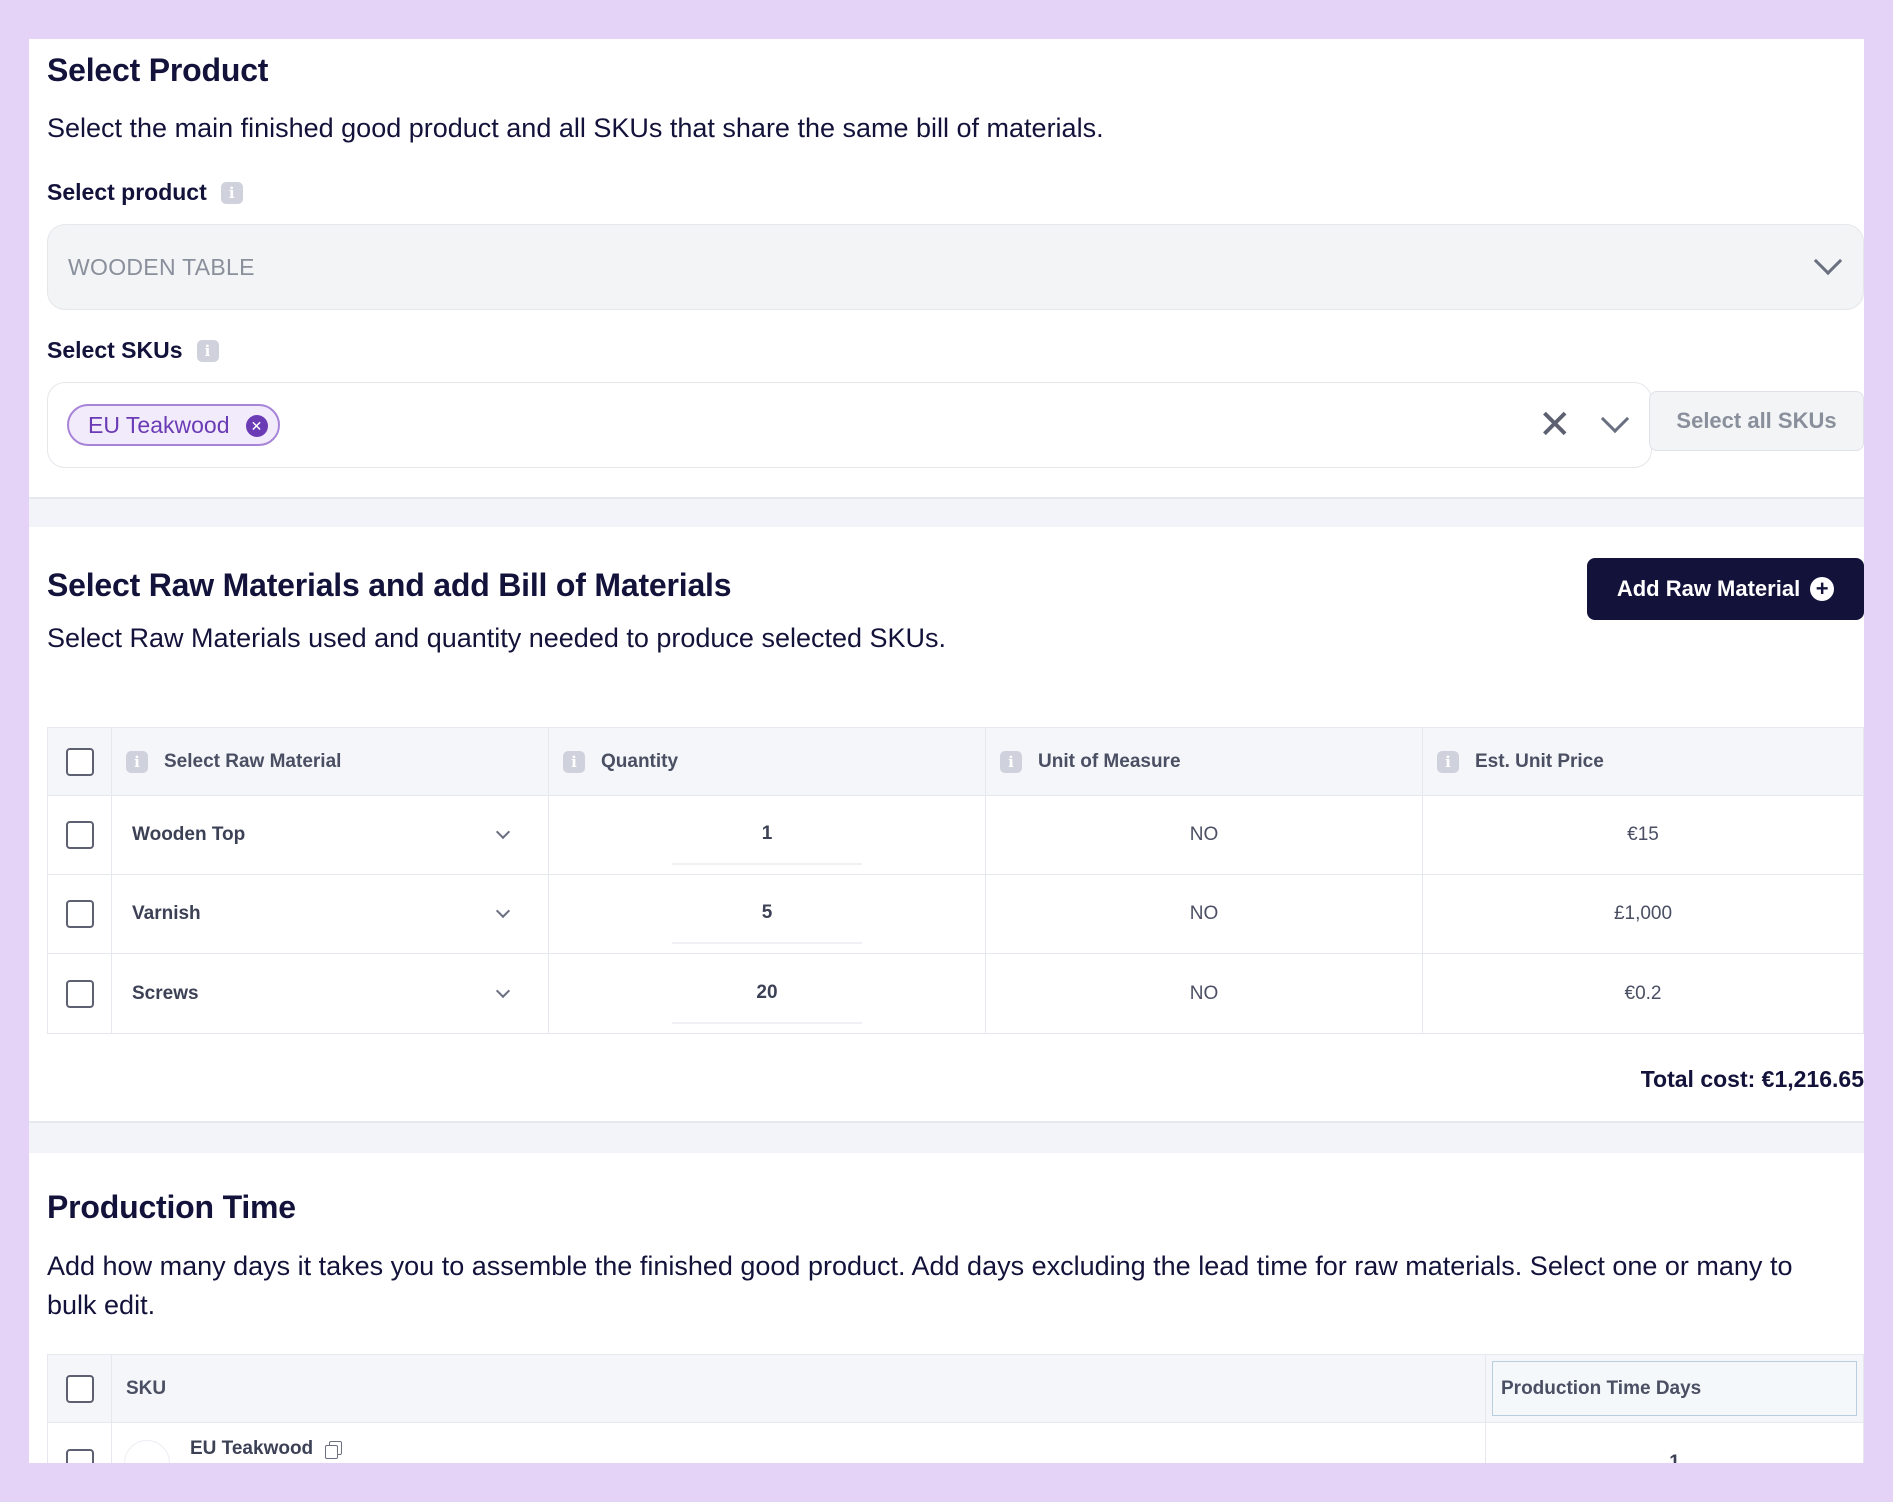  I want to click on plus-circle-icon: +, so click(1822, 589).